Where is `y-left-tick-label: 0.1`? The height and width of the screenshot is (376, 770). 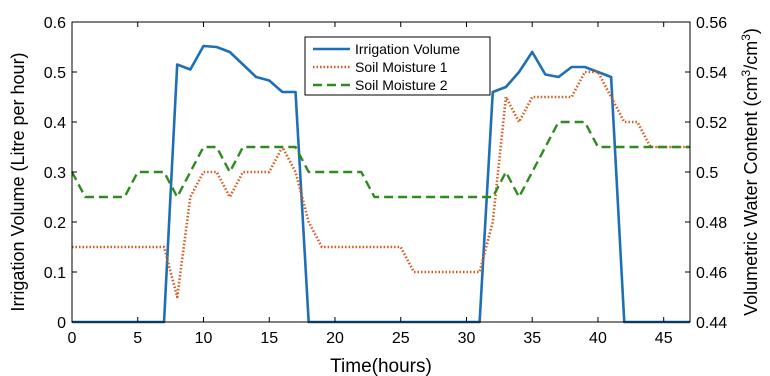 y-left-tick-label: 0.1 is located at coordinates (55, 273).